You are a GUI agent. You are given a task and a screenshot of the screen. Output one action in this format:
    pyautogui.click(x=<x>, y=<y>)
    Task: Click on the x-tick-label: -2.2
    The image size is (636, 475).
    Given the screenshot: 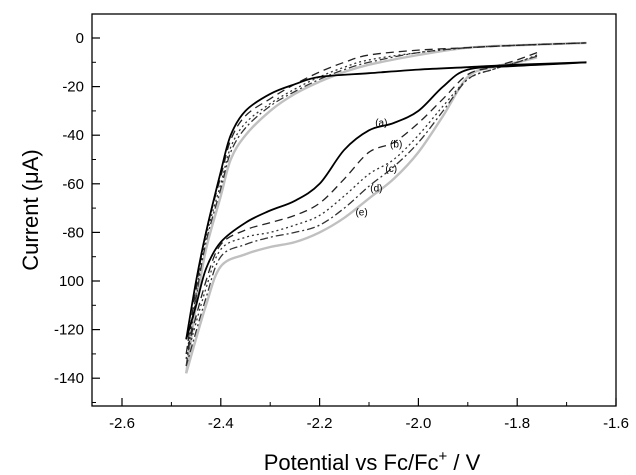 What is the action you would take?
    pyautogui.click(x=320, y=423)
    